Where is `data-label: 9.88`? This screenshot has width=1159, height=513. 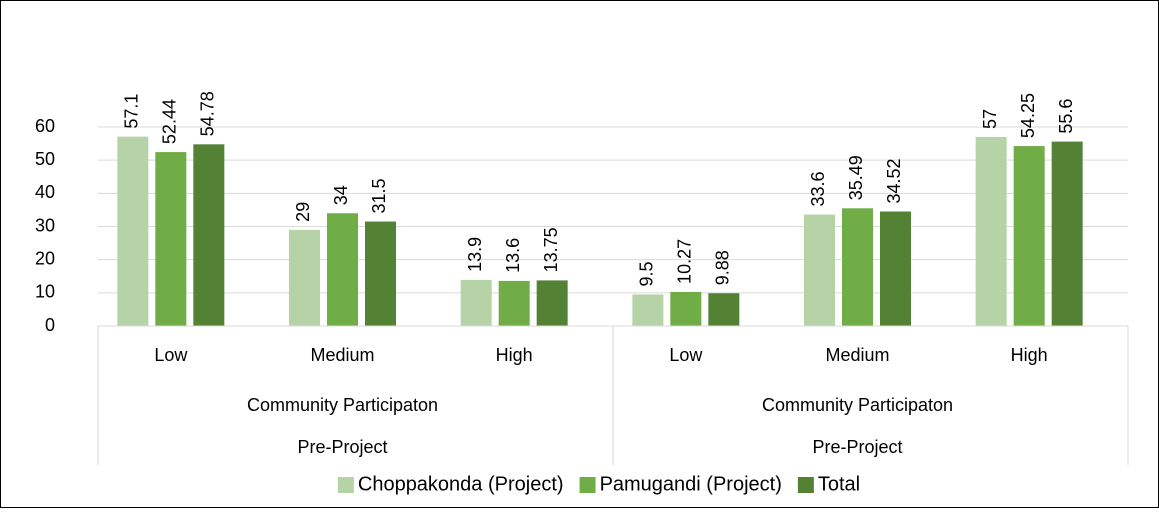
data-label: 9.88 is located at coordinates (723, 267).